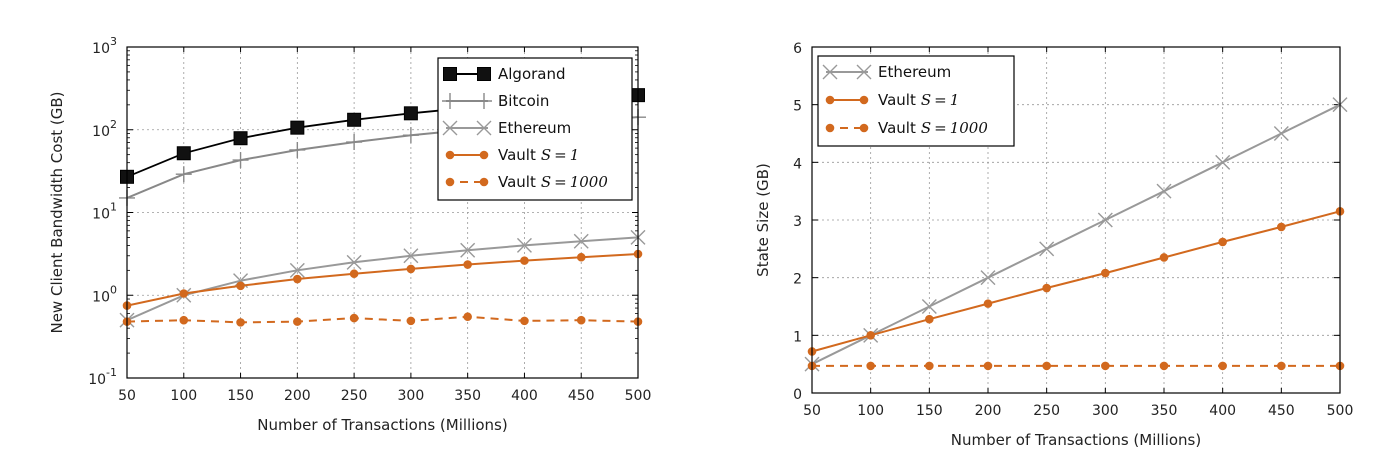  Describe the element at coordinates (797, 164) in the screenshot. I see `y-tick-label: 4` at that location.